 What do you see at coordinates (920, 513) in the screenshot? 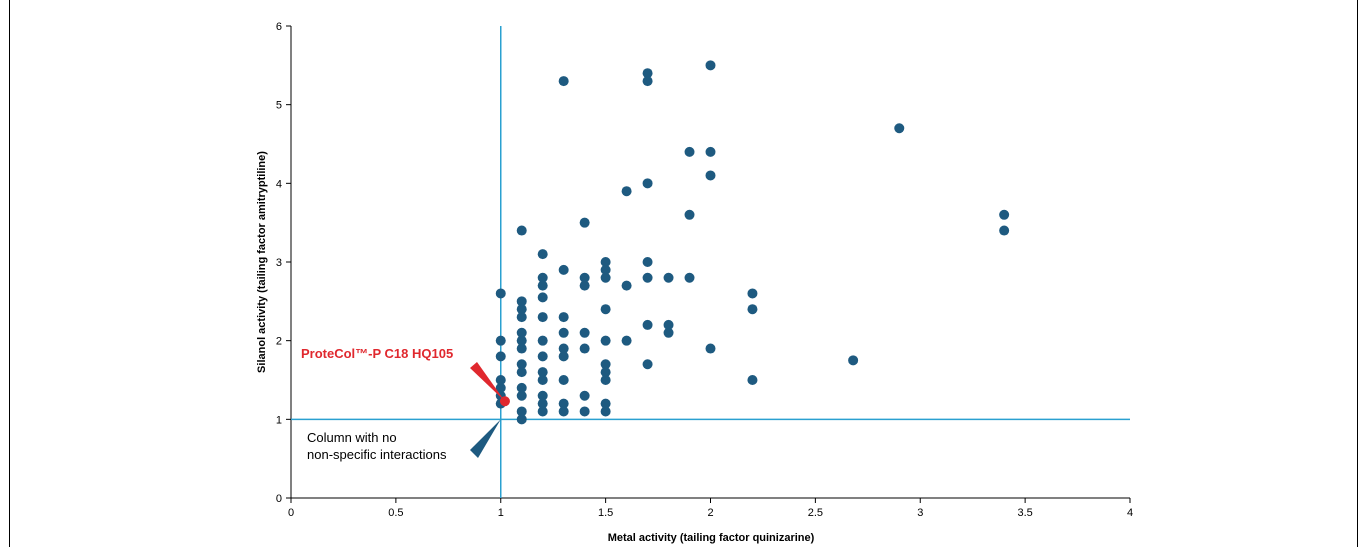
I see `x-tick-label: 3` at bounding box center [920, 513].